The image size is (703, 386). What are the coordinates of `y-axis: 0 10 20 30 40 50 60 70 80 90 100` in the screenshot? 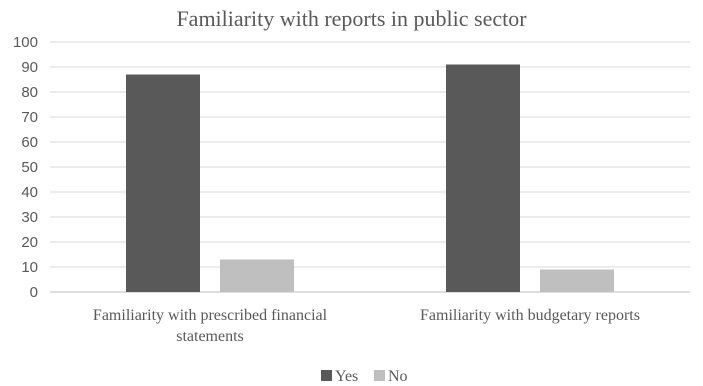 It's located at (25, 167).